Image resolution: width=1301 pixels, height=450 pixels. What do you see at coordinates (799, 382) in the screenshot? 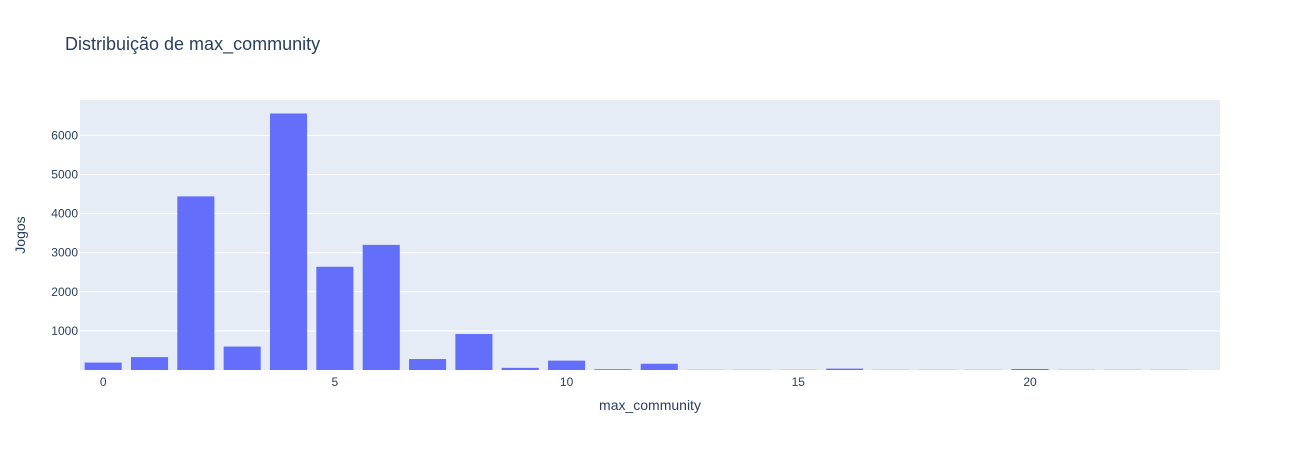
I see `x-tick-label: 15` at bounding box center [799, 382].